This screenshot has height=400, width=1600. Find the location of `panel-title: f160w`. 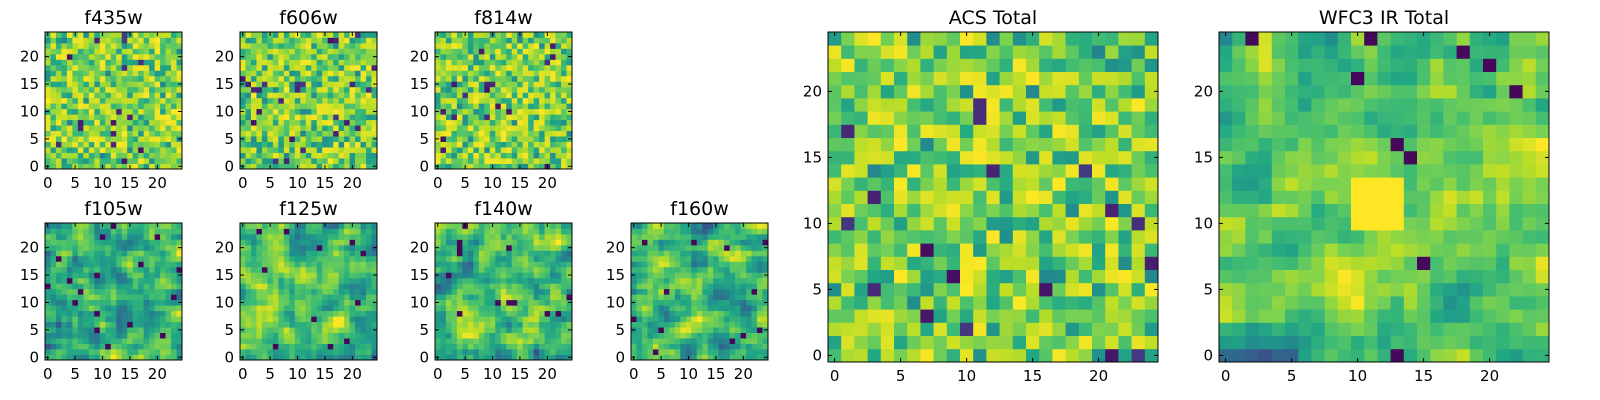

panel-title: f160w is located at coordinates (699, 209).